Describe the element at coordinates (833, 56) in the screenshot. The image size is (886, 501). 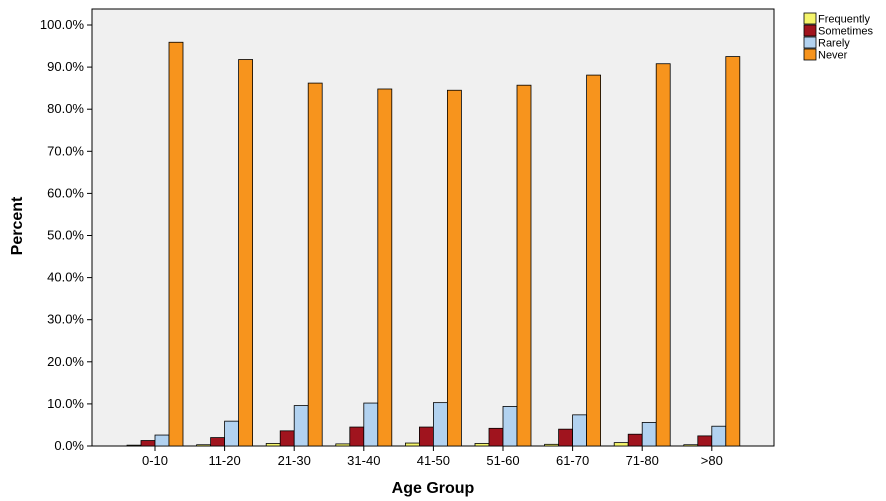
I see `legend-label-never: Never` at that location.